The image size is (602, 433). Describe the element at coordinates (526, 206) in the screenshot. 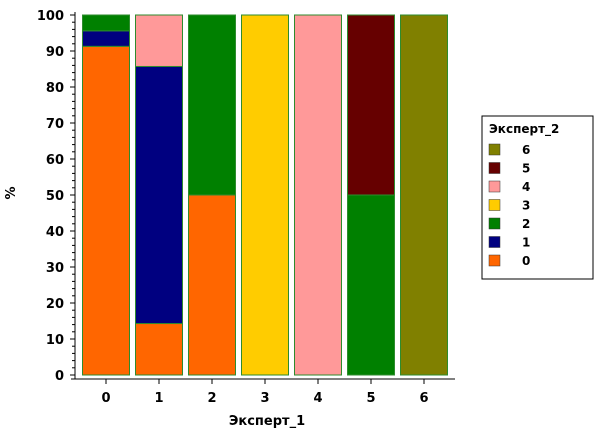

I see `legend-label-3: 3` at that location.